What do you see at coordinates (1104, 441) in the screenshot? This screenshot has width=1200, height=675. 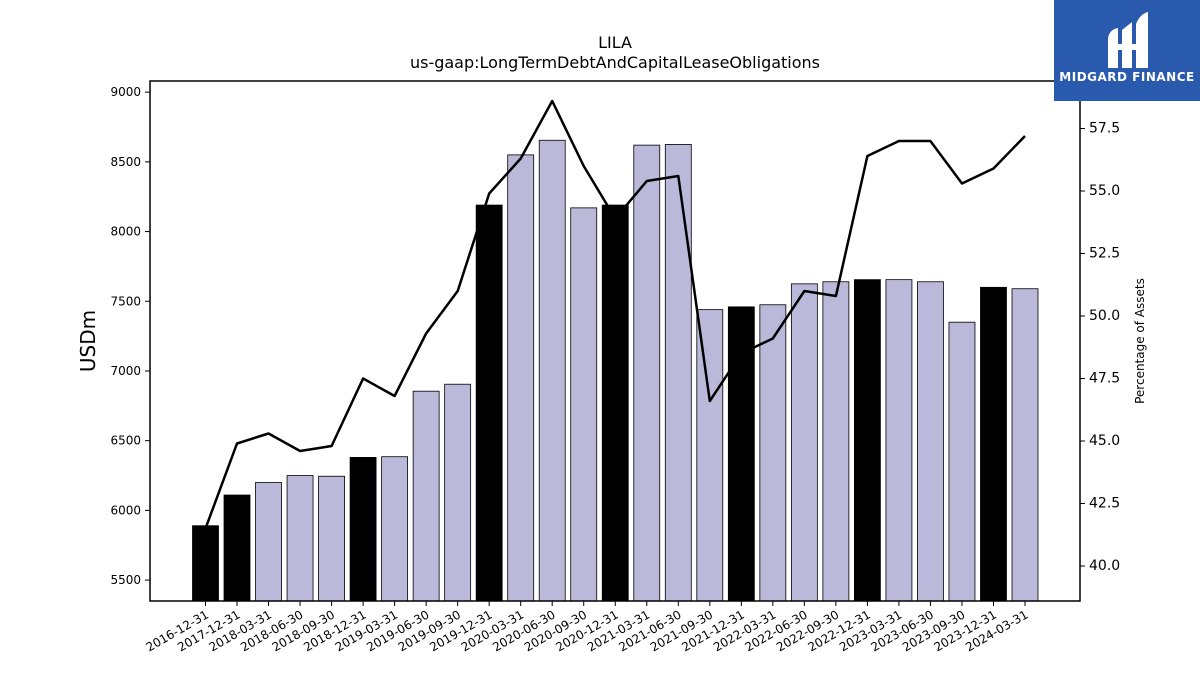 I see `right-y-tick-label: 45.0` at bounding box center [1104, 441].